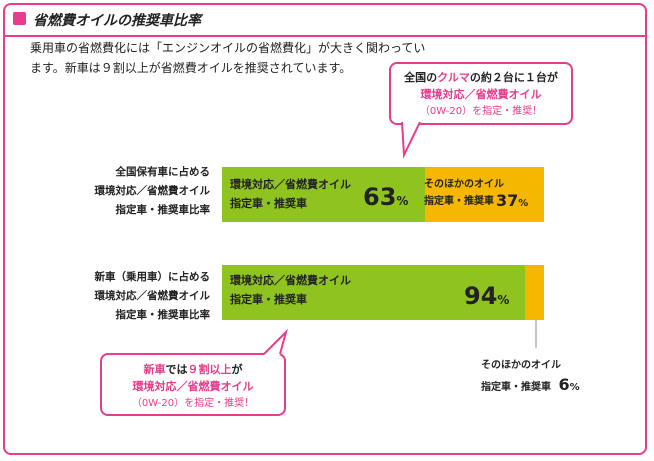 This screenshot has height=461, width=654. Describe the element at coordinates (536, 334) in the screenshot. I see `leader-line-other-new` at that location.